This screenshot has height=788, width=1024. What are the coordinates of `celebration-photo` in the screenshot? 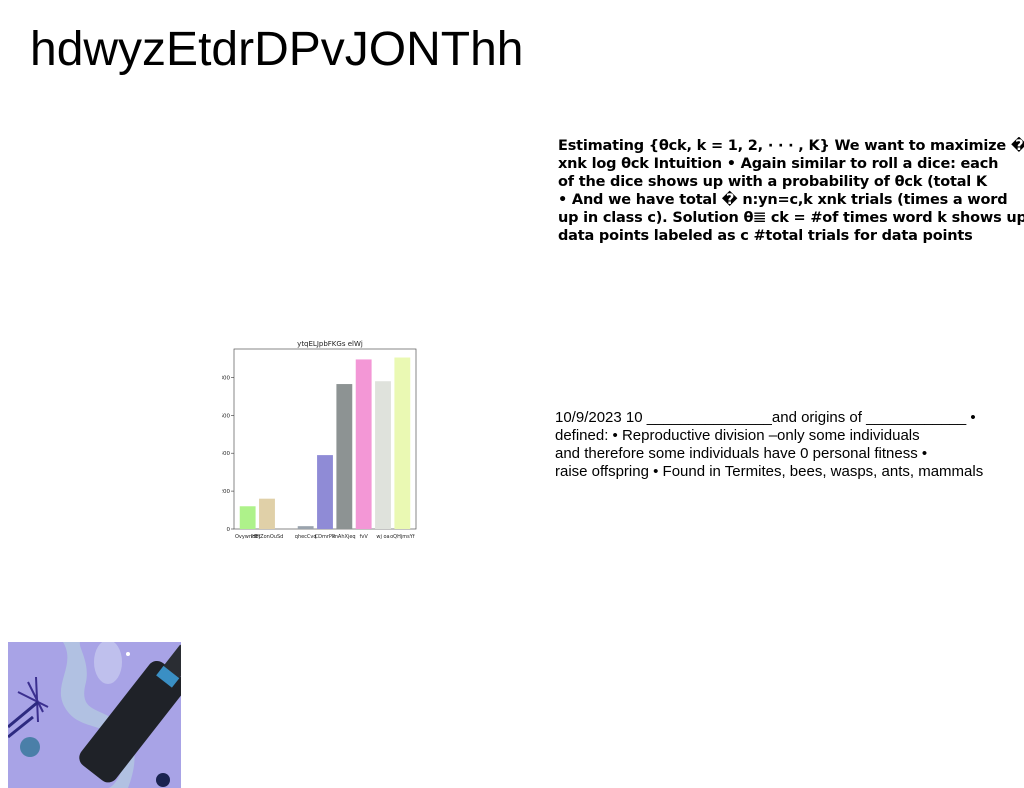 It's located at (94, 715).